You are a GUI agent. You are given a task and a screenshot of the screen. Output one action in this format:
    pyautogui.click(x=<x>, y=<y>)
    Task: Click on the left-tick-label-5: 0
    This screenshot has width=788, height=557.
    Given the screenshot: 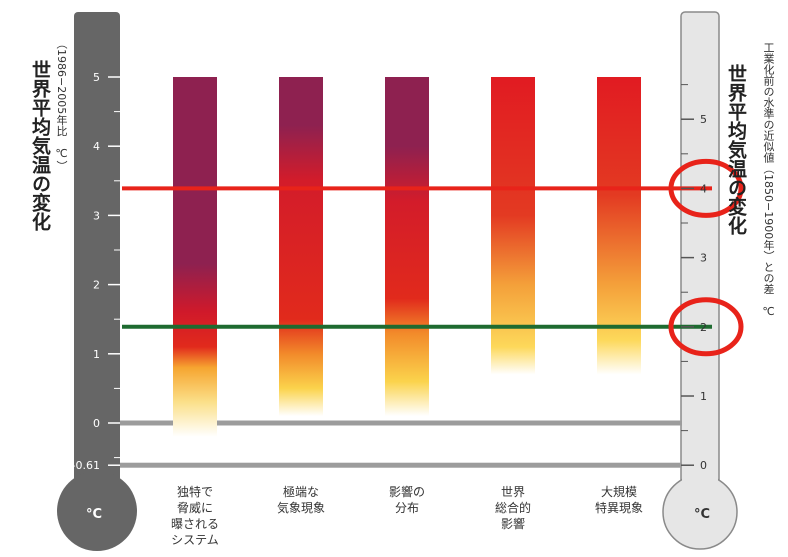 What is the action you would take?
    pyautogui.click(x=96, y=423)
    